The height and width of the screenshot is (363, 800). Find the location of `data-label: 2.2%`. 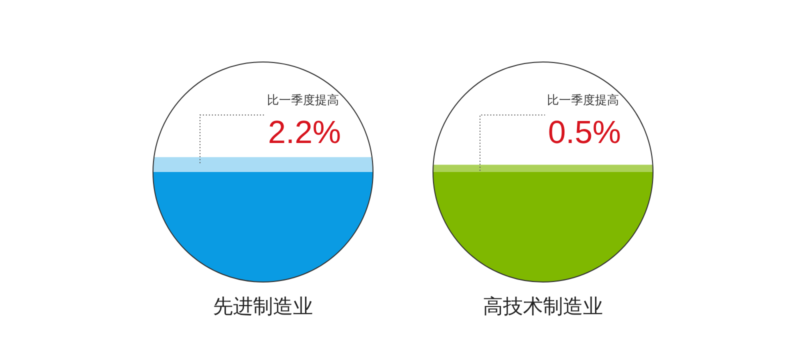

data-label: 2.2% is located at coordinates (304, 132).